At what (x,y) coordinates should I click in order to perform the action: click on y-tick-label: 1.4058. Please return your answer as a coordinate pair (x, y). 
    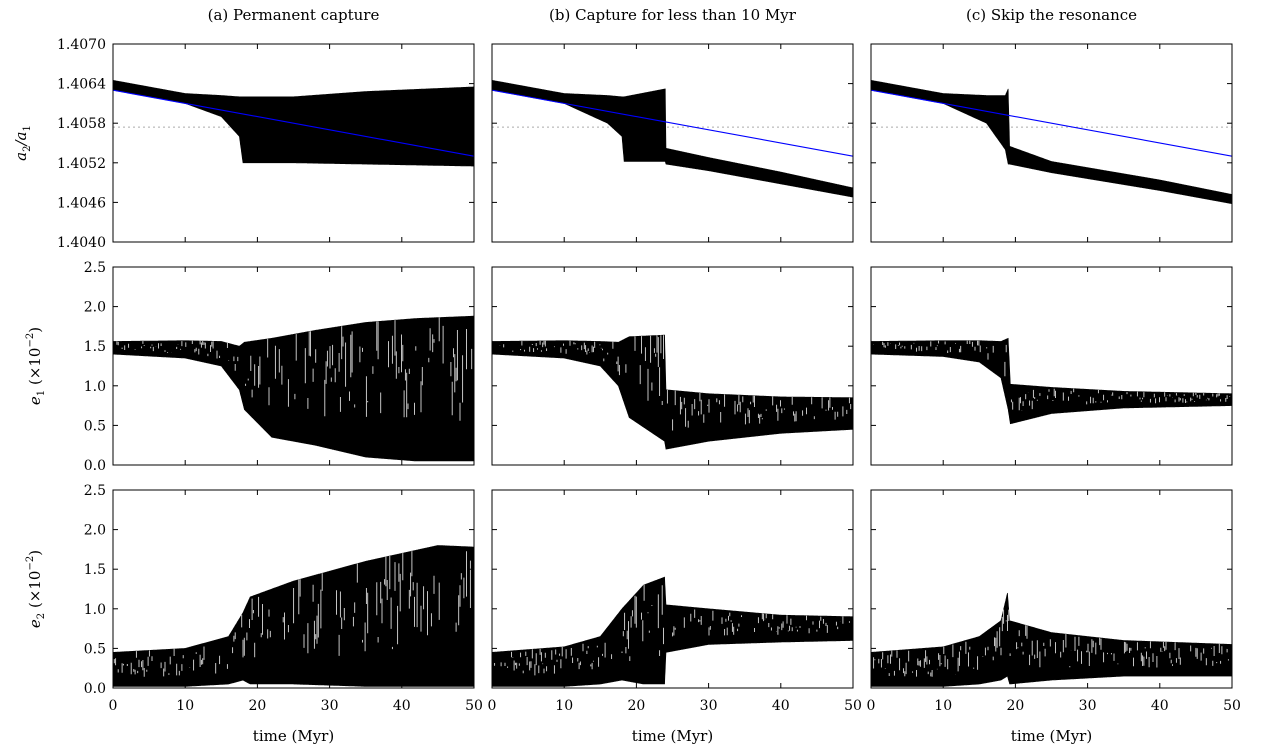
    Looking at the image, I should click on (81, 124).